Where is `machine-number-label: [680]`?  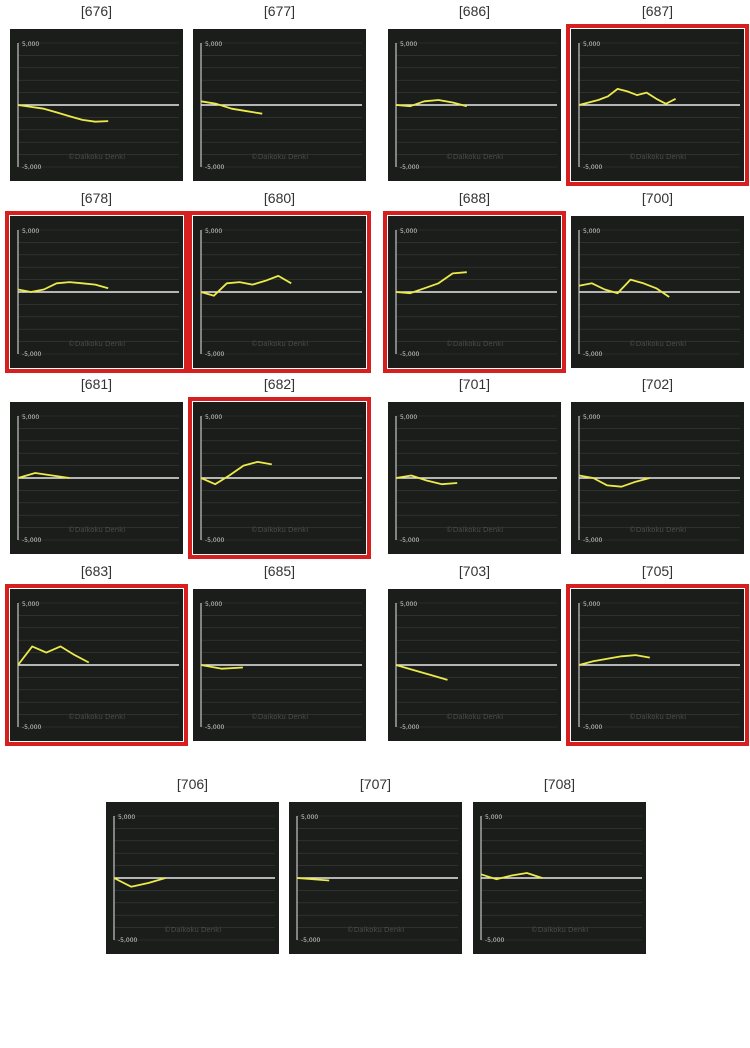
machine-number-label: [680] is located at coordinates (279, 198).